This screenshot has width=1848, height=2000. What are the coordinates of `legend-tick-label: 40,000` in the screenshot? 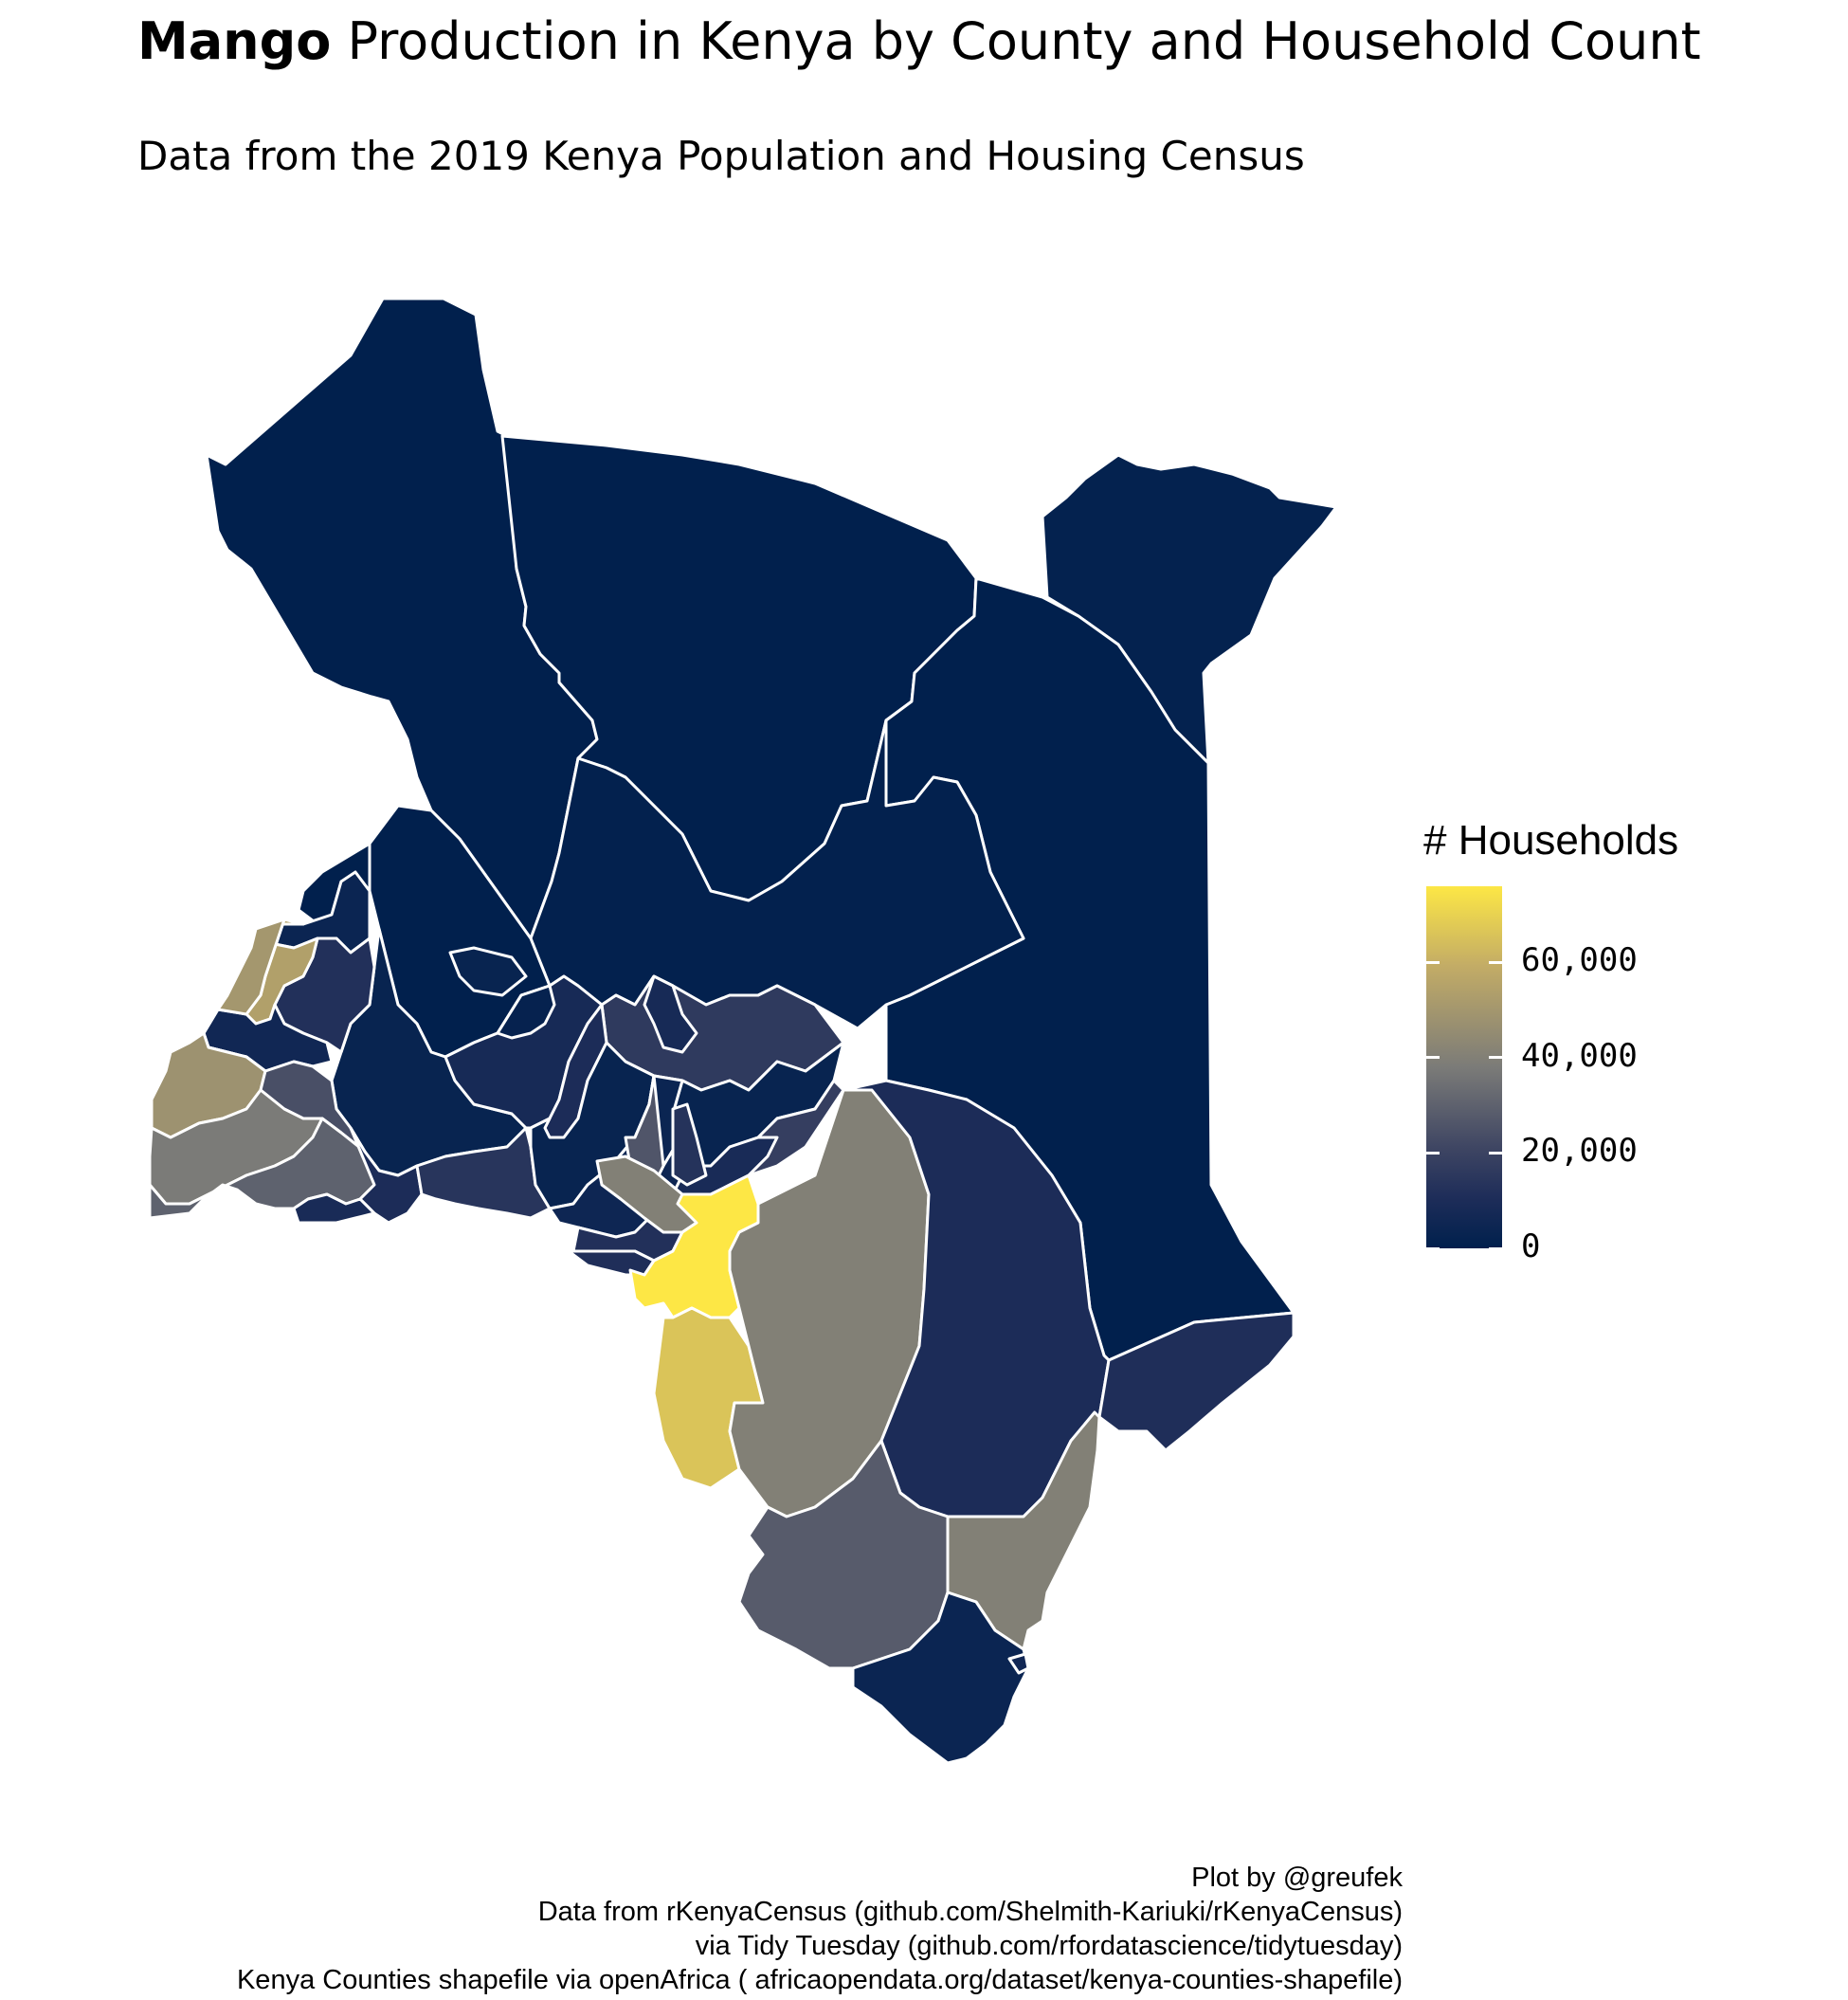 It's located at (1579, 1055).